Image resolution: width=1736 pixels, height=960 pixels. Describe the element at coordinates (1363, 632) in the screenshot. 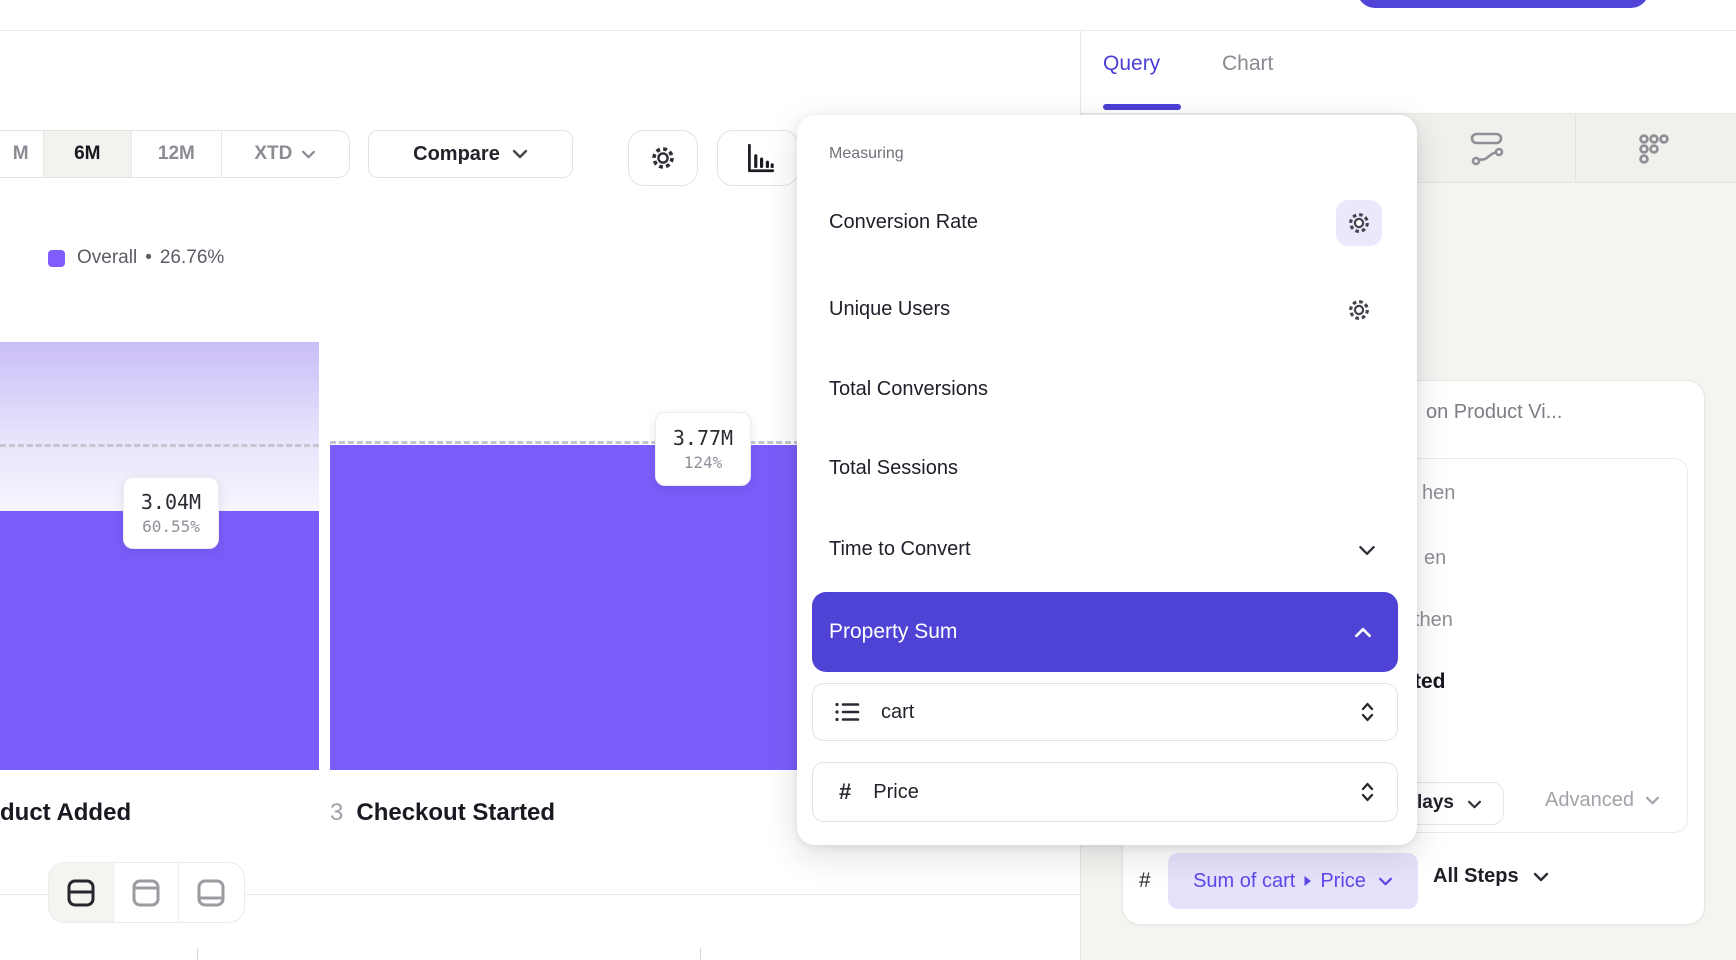

I see `chevron-up-icon` at that location.